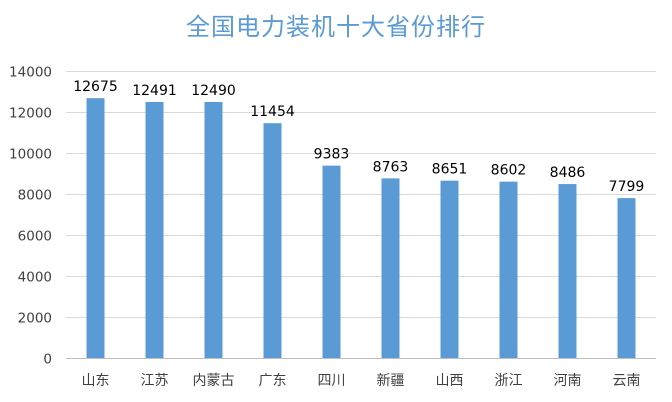 This screenshot has width=672, height=402. Describe the element at coordinates (509, 171) in the screenshot. I see `data-label: 8602` at that location.